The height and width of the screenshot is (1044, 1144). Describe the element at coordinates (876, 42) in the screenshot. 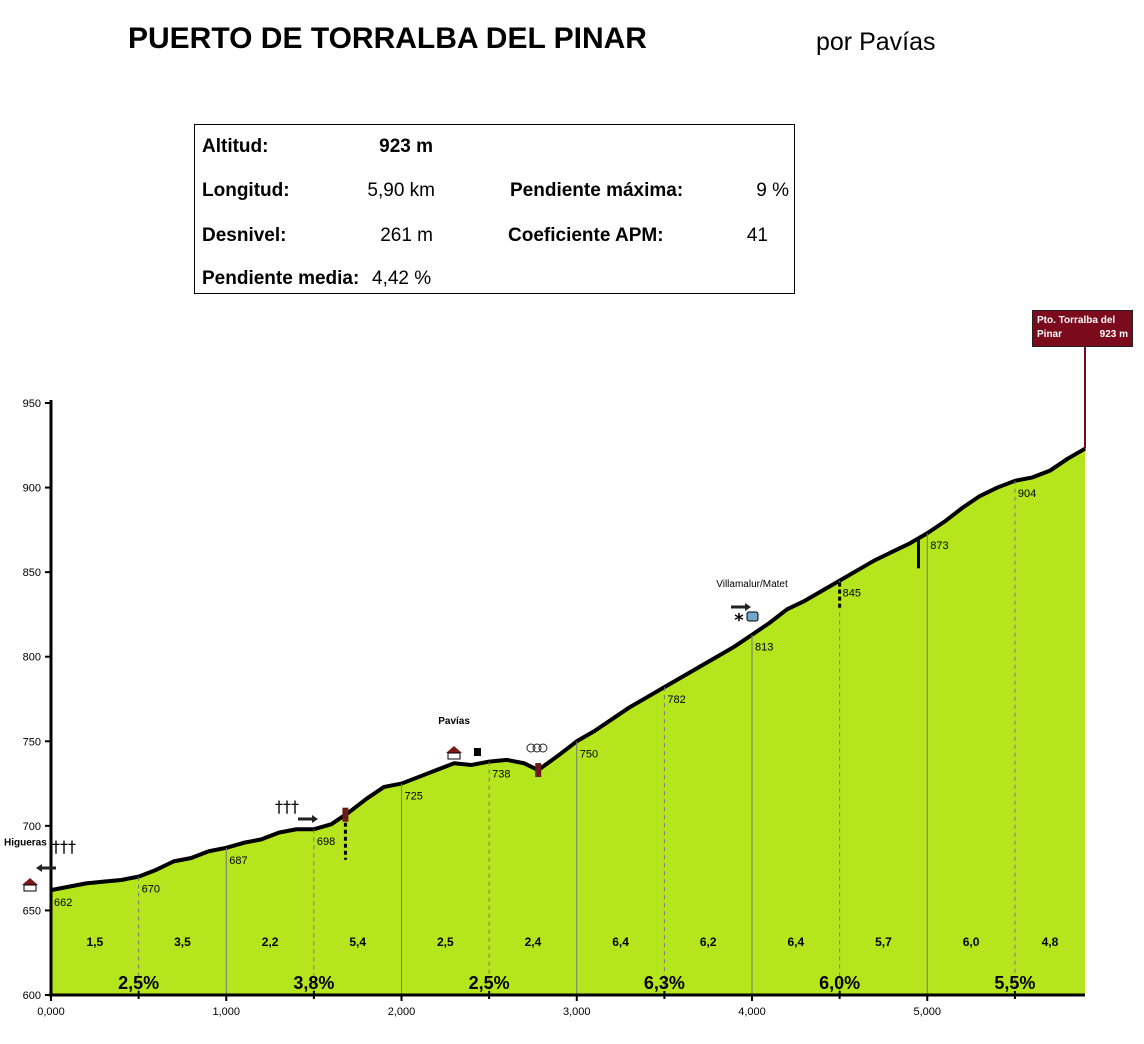

I see `author-label: por Pavías` at that location.